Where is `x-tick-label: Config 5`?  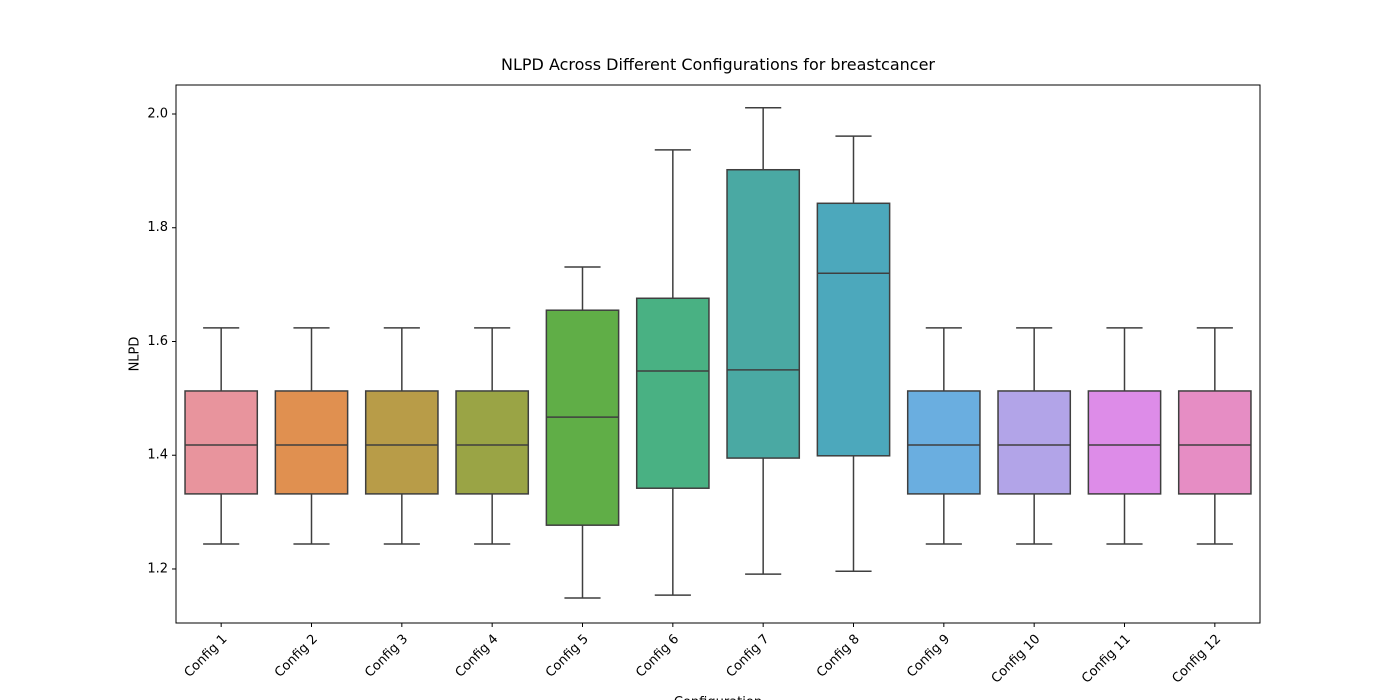 x-tick-label: Config 5 is located at coordinates (567, 656).